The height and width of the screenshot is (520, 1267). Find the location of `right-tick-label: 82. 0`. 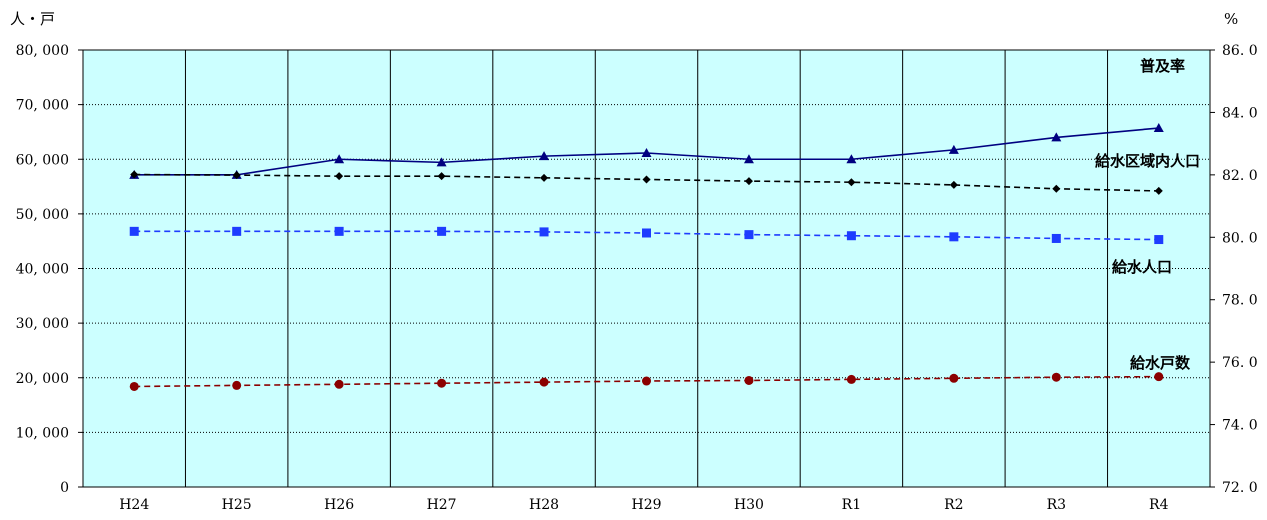

right-tick-label: 82. 0 is located at coordinates (1240, 176).